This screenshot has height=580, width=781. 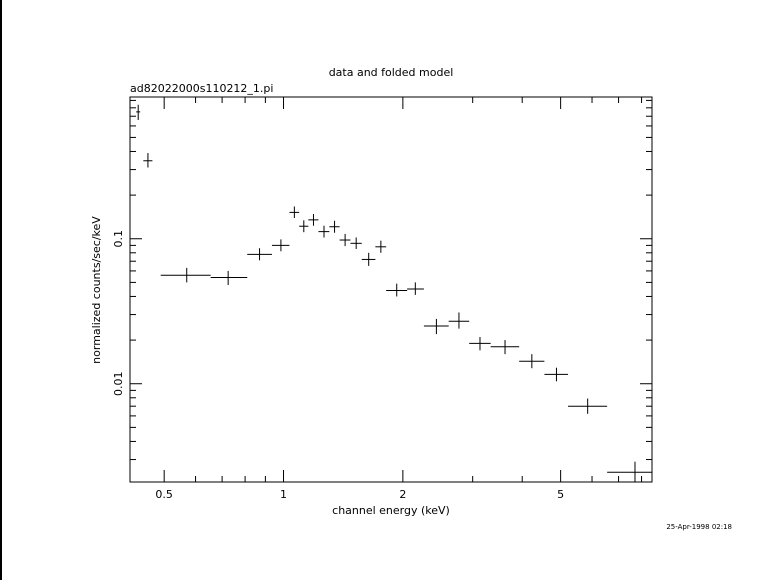 I want to click on x-tick-label: 1, so click(x=283, y=494).